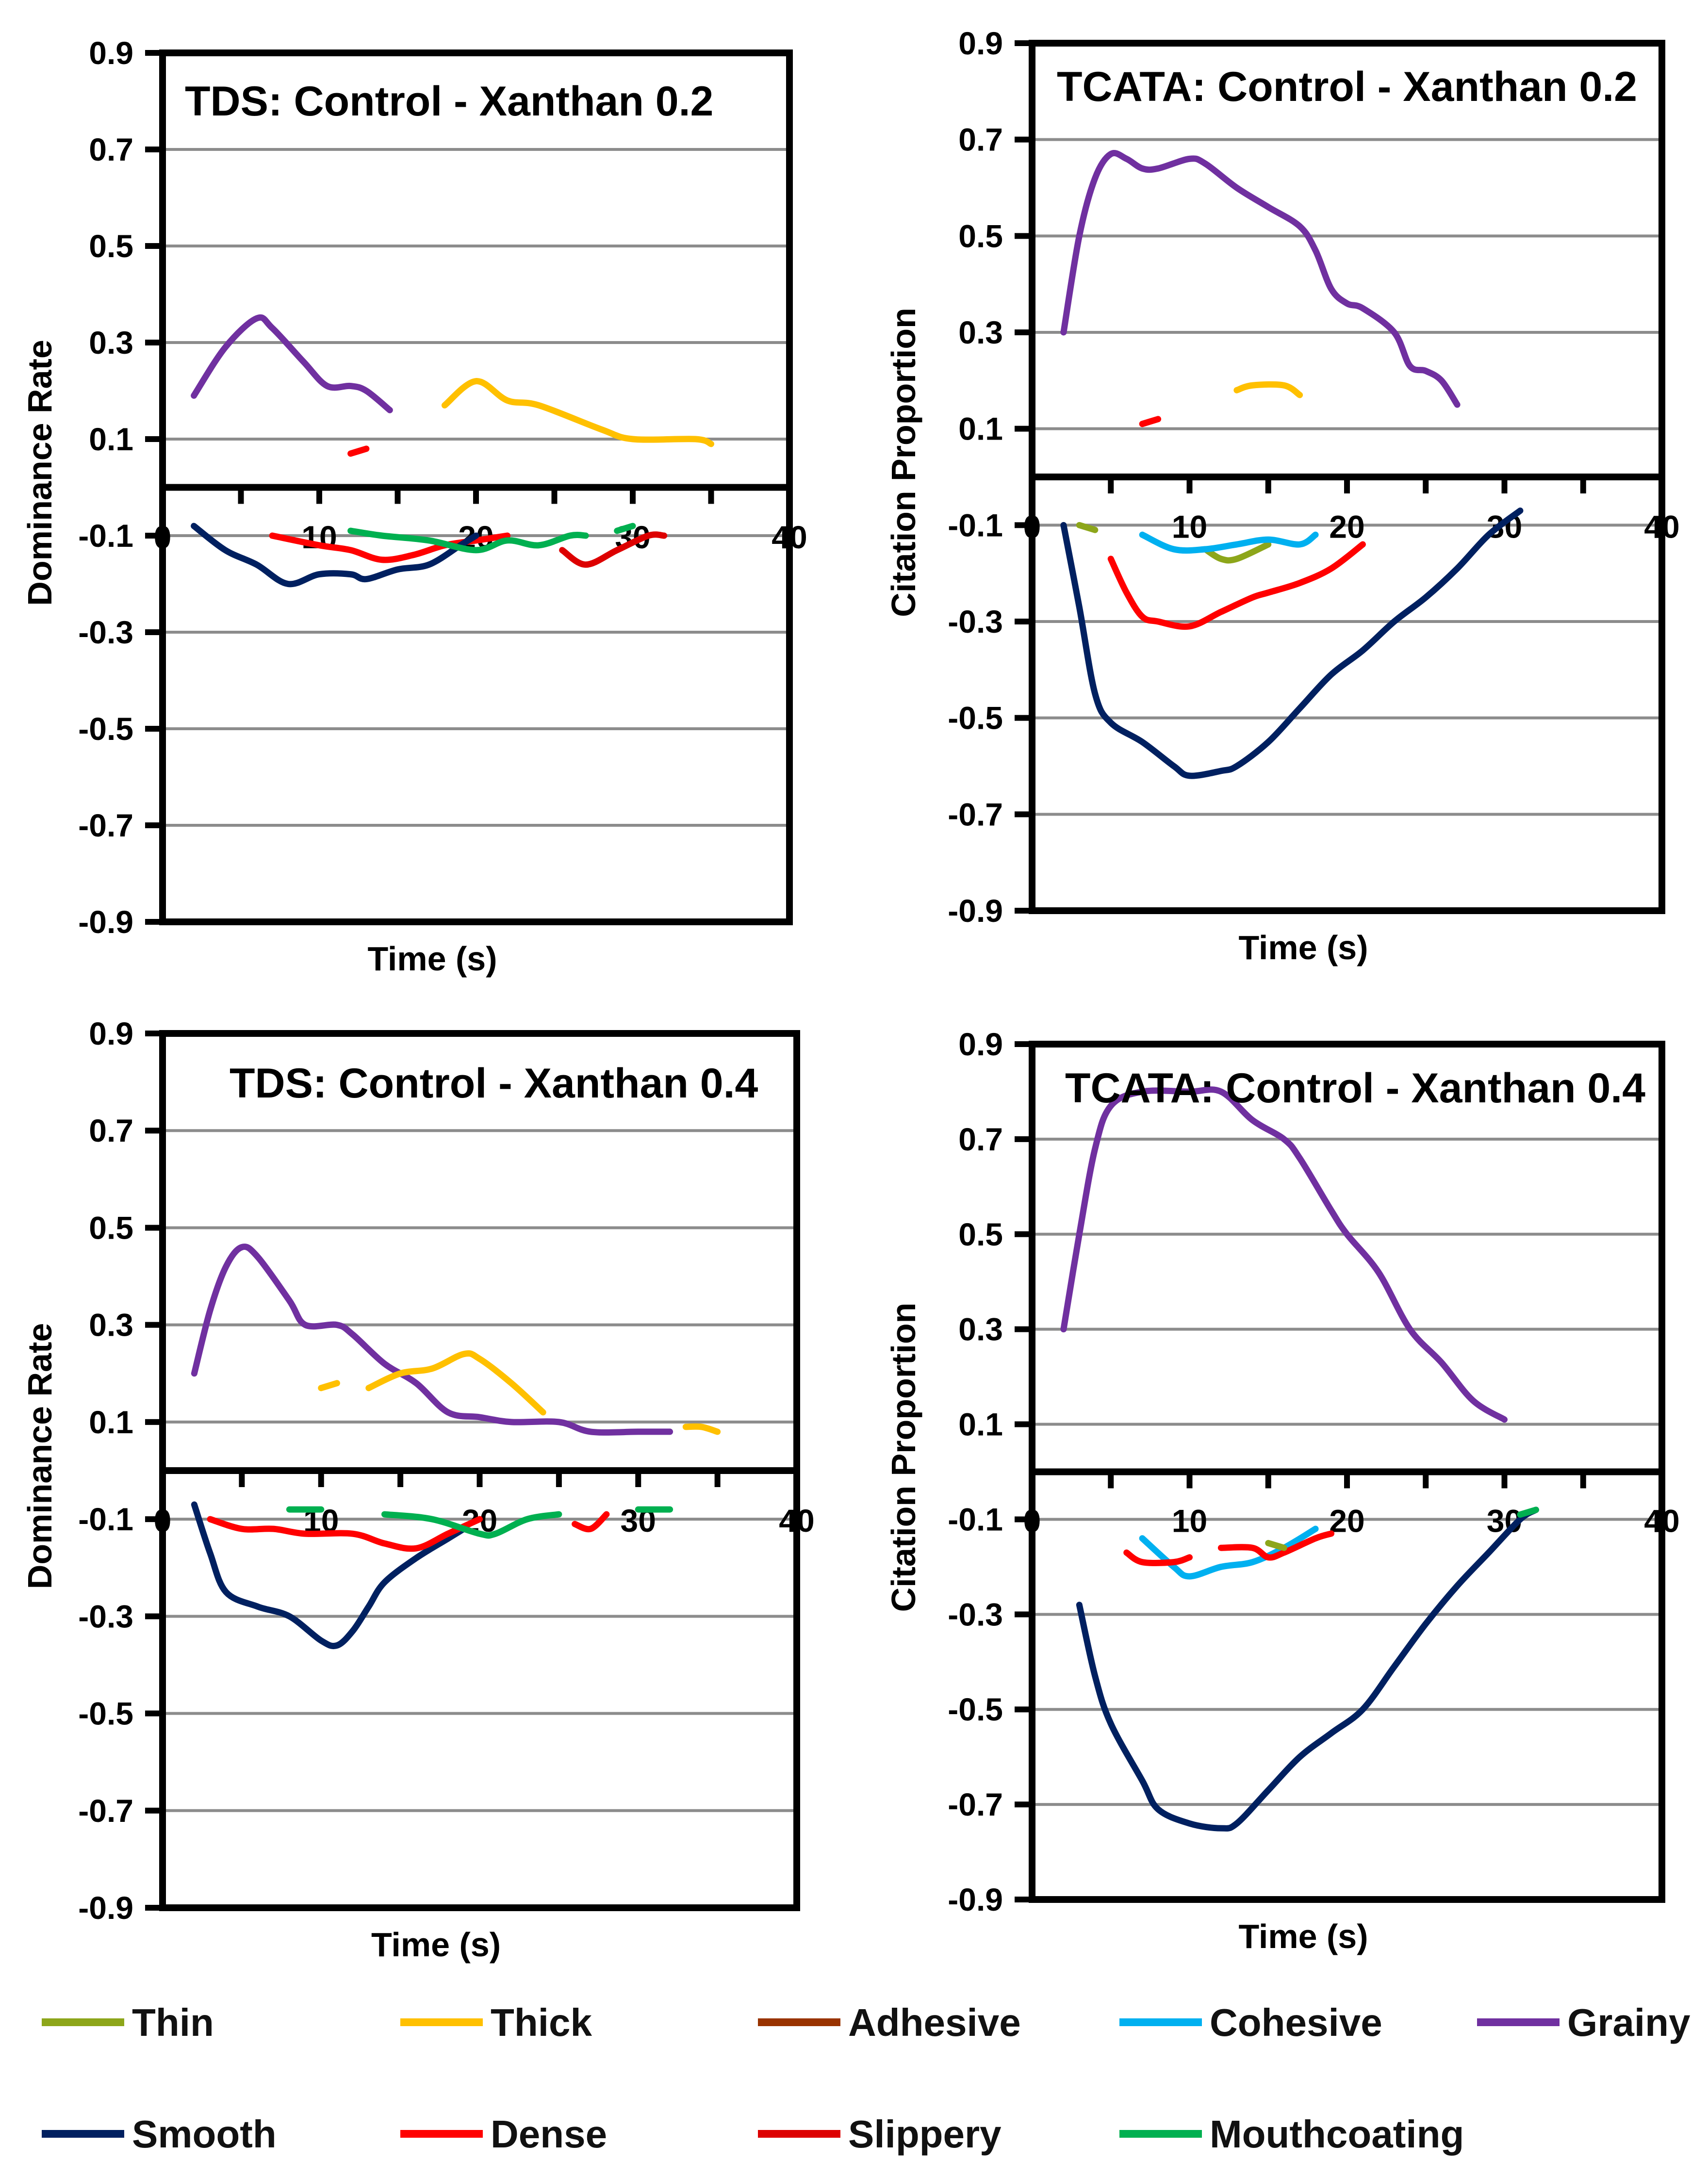 The width and height of the screenshot is (1708, 2178). What do you see at coordinates (1337, 2134) in the screenshot?
I see `legend-label: Mouthcoating` at bounding box center [1337, 2134].